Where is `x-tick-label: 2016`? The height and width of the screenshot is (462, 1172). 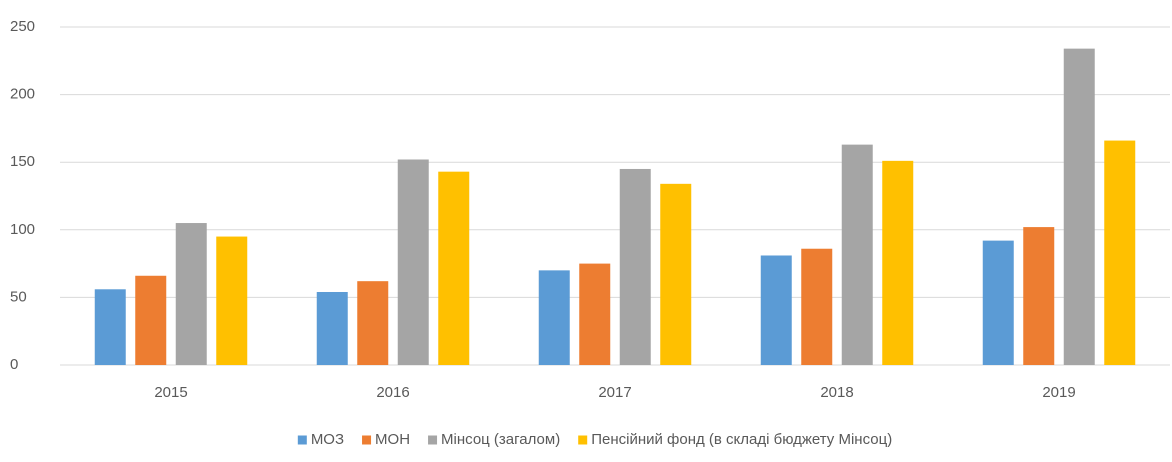 x-tick-label: 2016 is located at coordinates (392, 392).